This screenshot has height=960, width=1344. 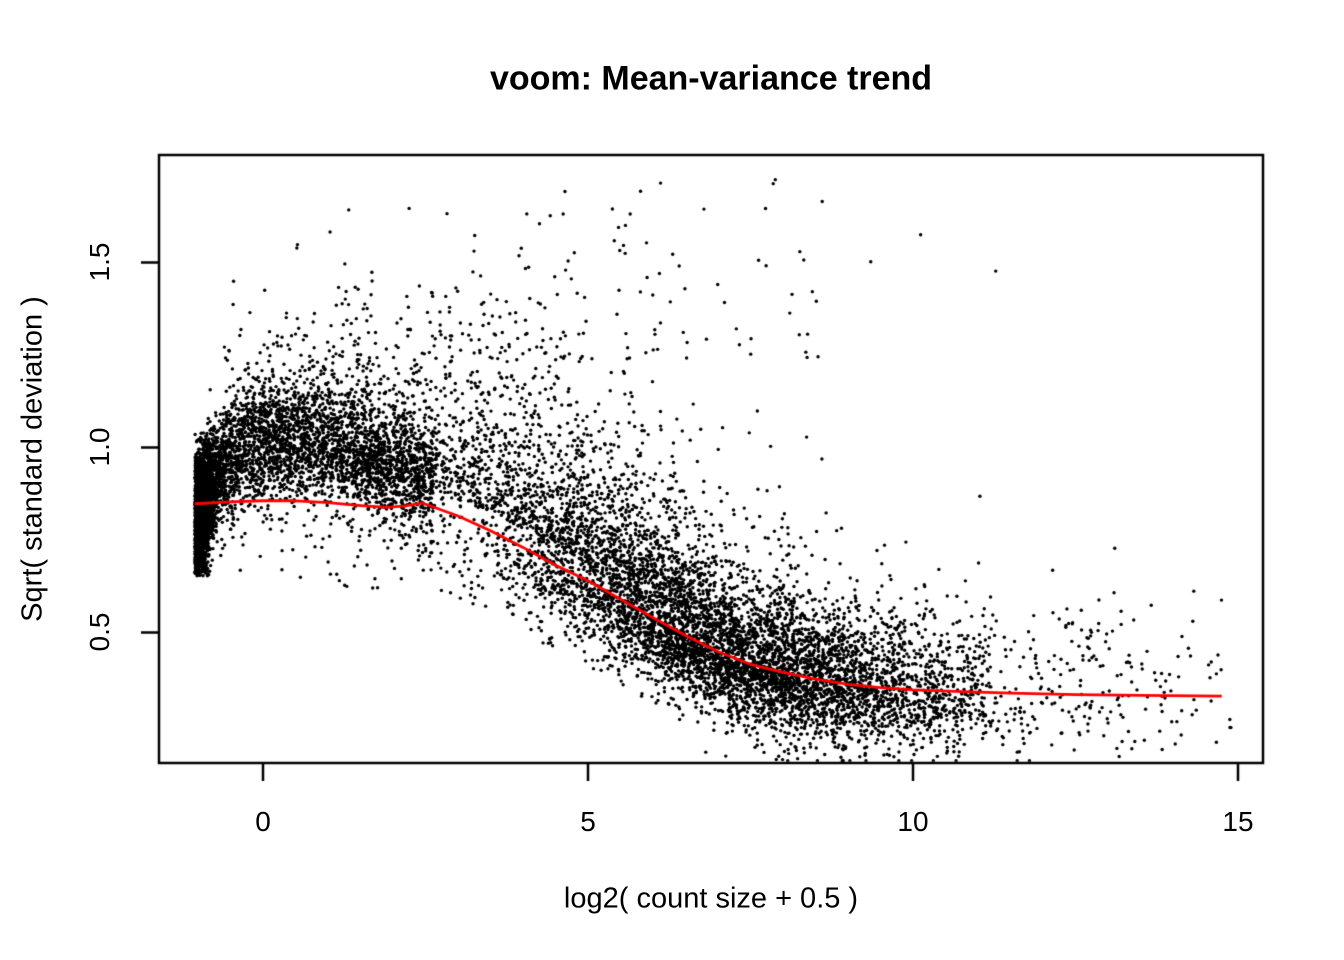 What do you see at coordinates (99, 262) in the screenshot?
I see `y-tick-label-1-5: 1.5` at bounding box center [99, 262].